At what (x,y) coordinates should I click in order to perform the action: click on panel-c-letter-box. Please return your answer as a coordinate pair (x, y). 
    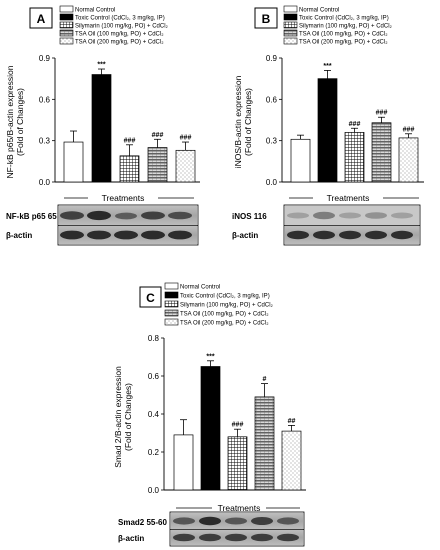
    Looking at the image, I should click on (150, 297).